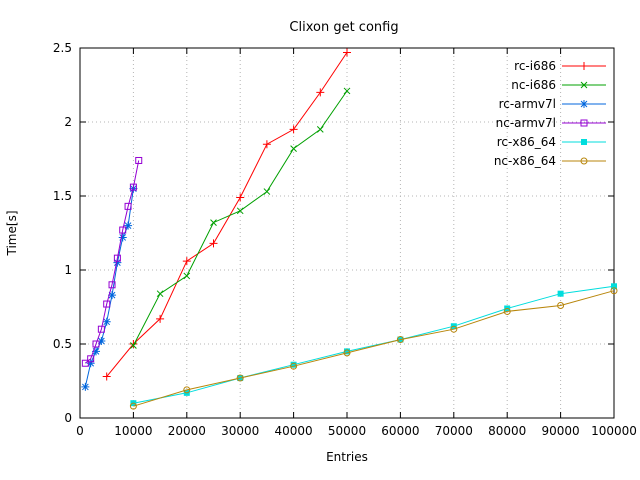 Image resolution: width=640 pixels, height=480 pixels. Describe the element at coordinates (507, 431) in the screenshot. I see `x-tick-label: 80000` at that location.